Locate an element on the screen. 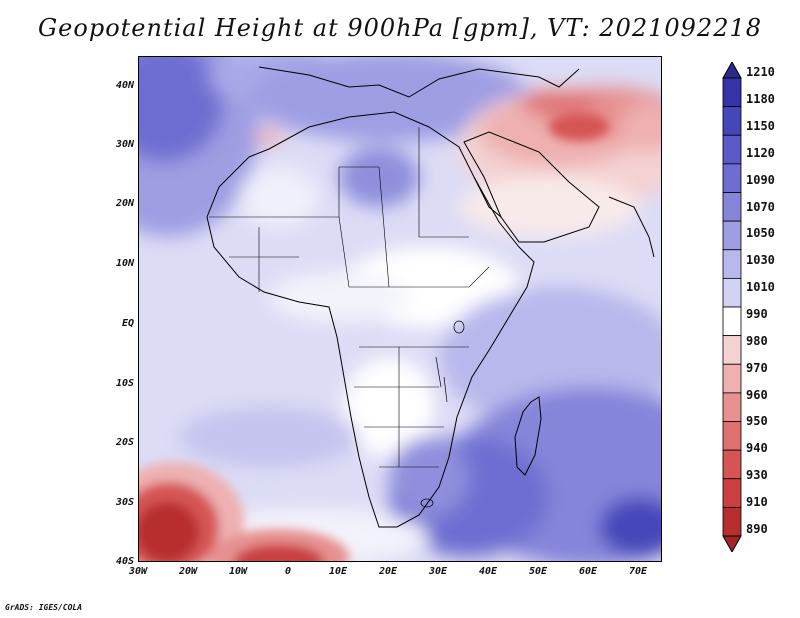  lon-label-0: 0 is located at coordinates (288, 571).